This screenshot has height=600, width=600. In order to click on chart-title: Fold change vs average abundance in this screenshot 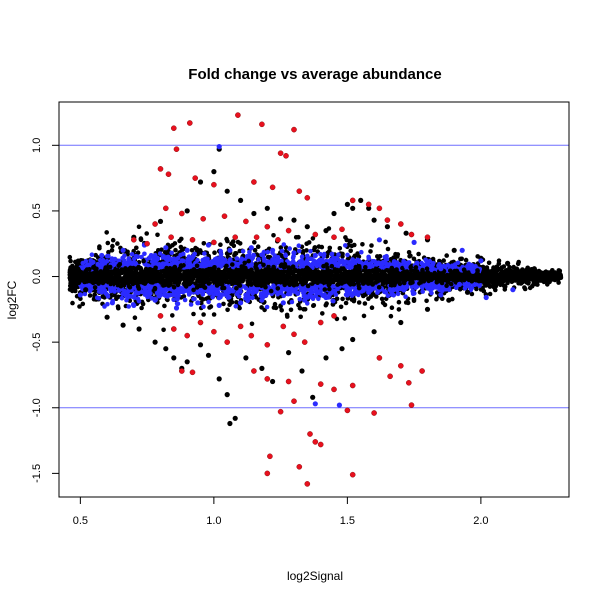, I will do `click(314, 74)`.